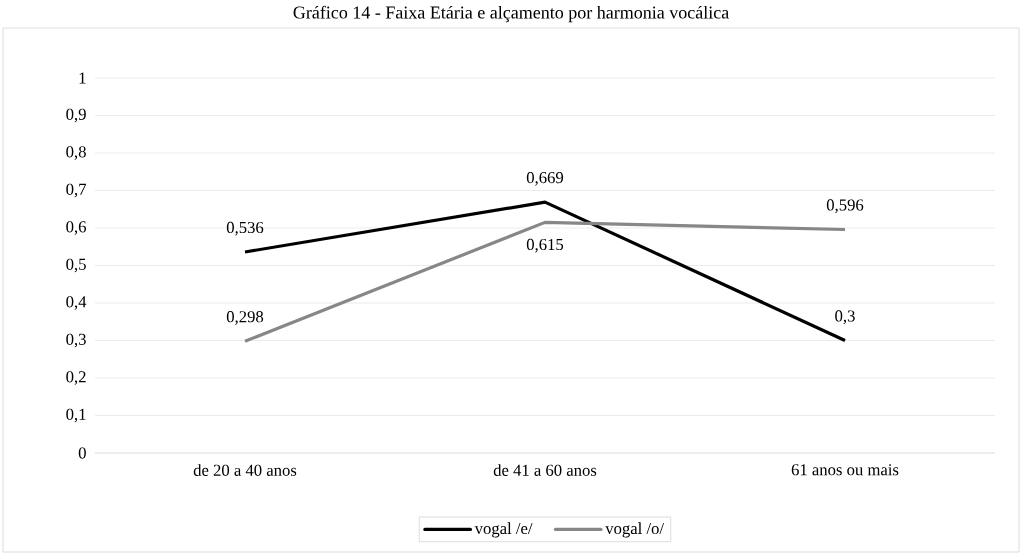 The width and height of the screenshot is (1022, 554). Describe the element at coordinates (76, 415) in the screenshot. I see `y-tick-label: 0,1` at that location.